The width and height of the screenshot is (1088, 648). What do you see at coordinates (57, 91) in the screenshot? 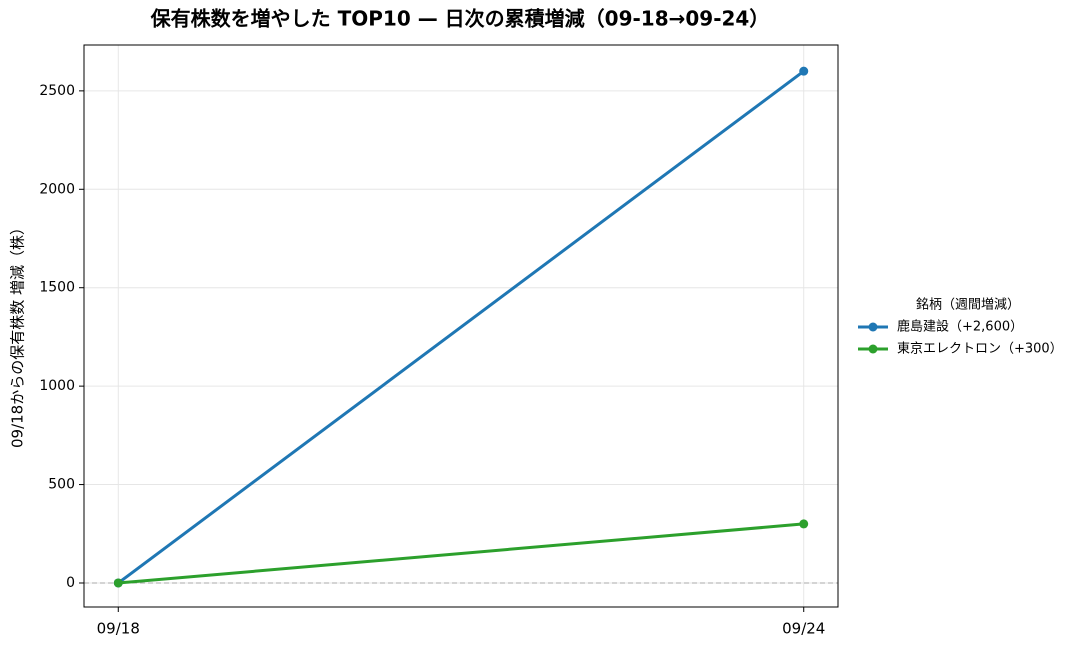
I see `y-tick-label: 2500` at bounding box center [57, 91].